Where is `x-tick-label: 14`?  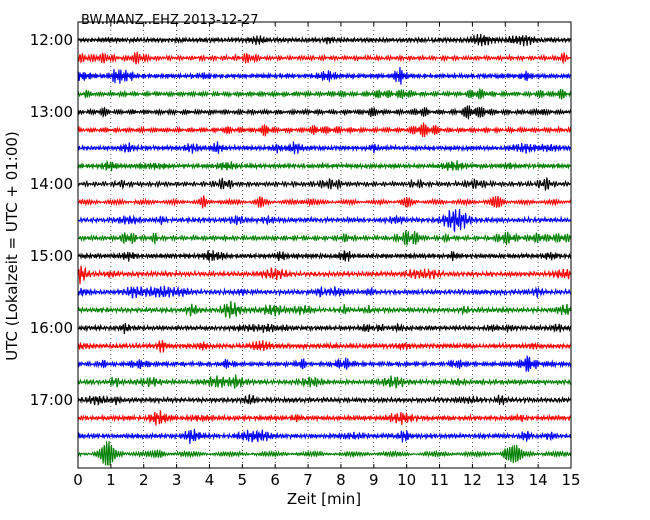 x-tick-label: 14 is located at coordinates (538, 480).